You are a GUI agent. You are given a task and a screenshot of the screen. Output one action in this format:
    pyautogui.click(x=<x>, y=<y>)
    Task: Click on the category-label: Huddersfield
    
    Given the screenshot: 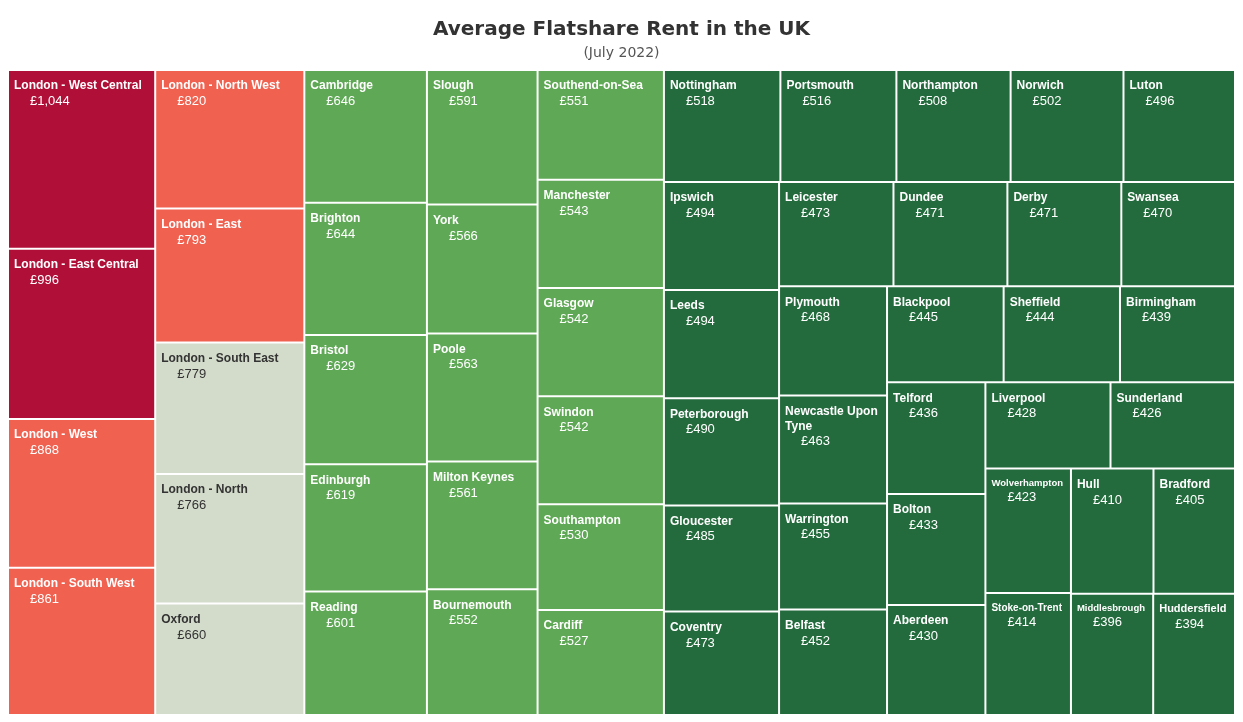 What is the action you would take?
    pyautogui.click(x=1193, y=608)
    